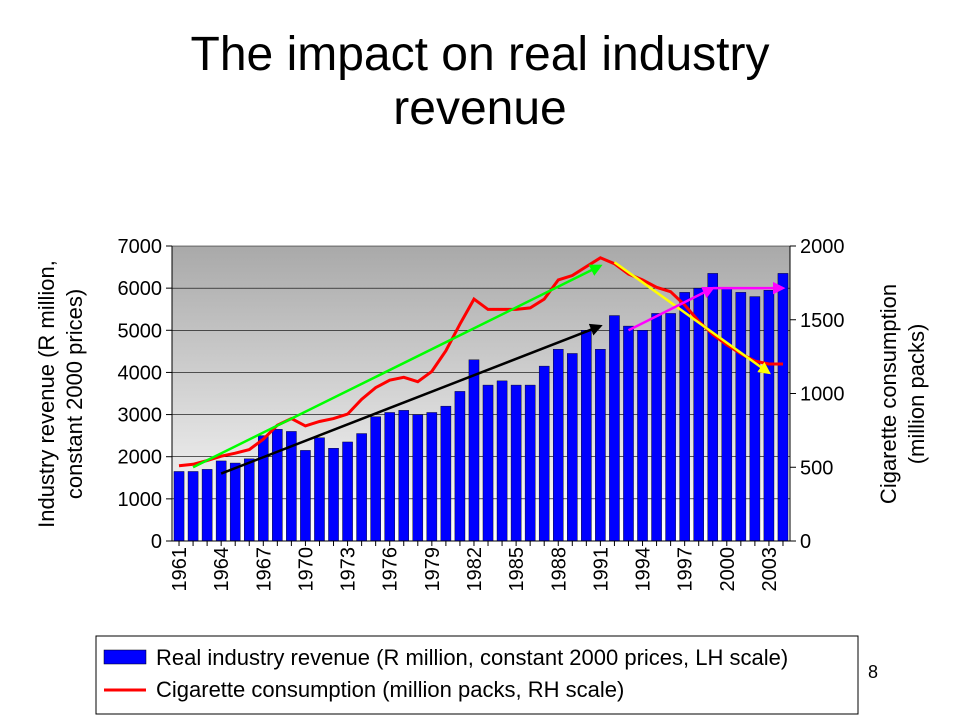  What do you see at coordinates (74, 394) in the screenshot?
I see `left-axis-title-line2: constant 2000 prices)` at bounding box center [74, 394].